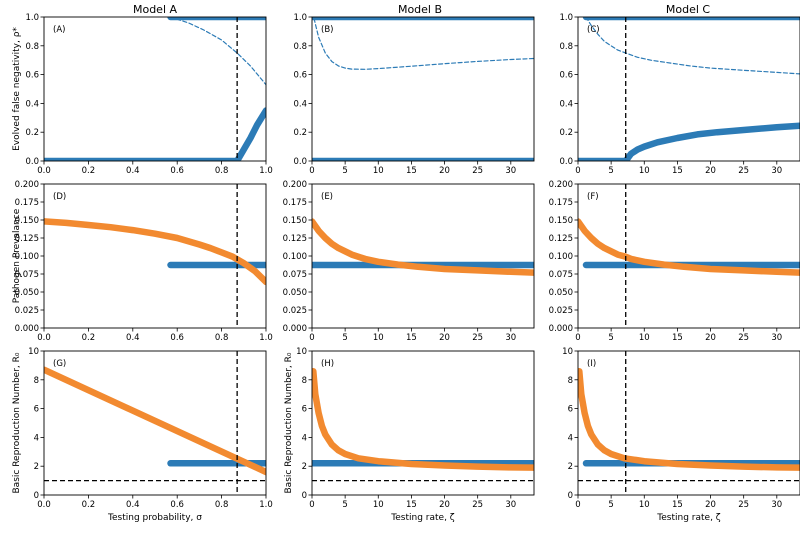 This screenshot has width=800, height=543. Describe the element at coordinates (692, 46) in the screenshot. I see `panel-3-series-unstable` at that location.